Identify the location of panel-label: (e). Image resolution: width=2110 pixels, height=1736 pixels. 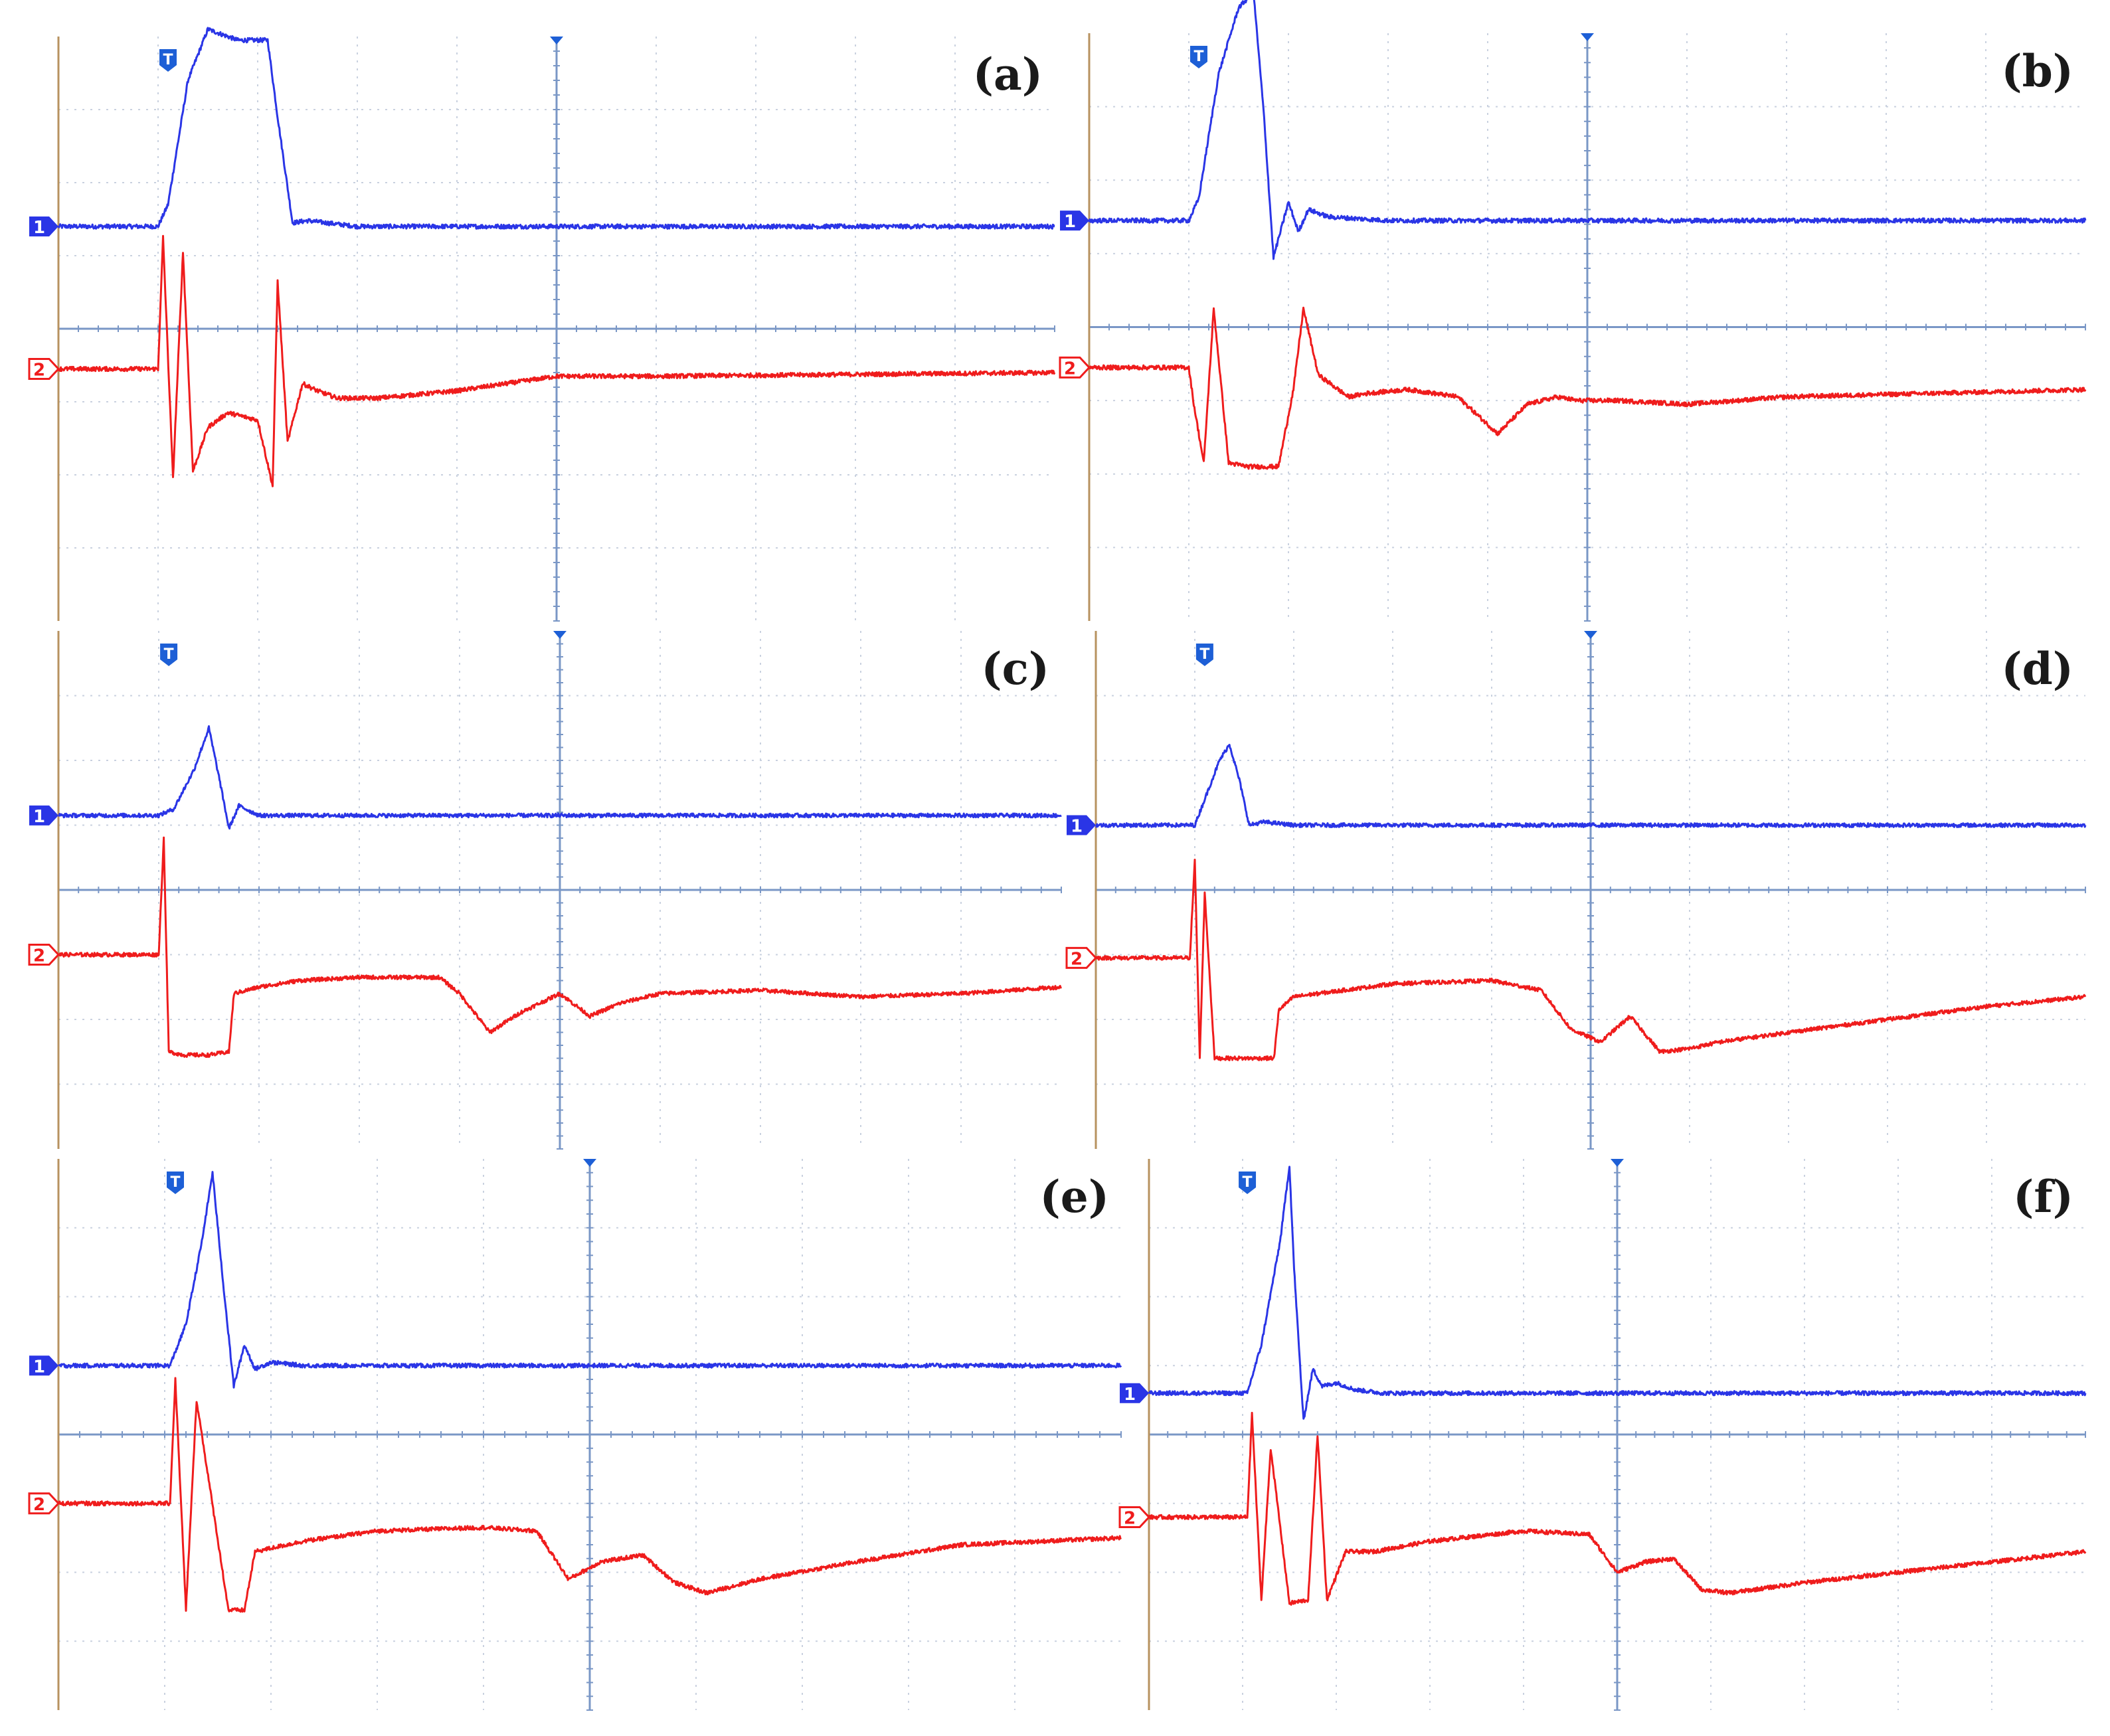
(1074, 1197).